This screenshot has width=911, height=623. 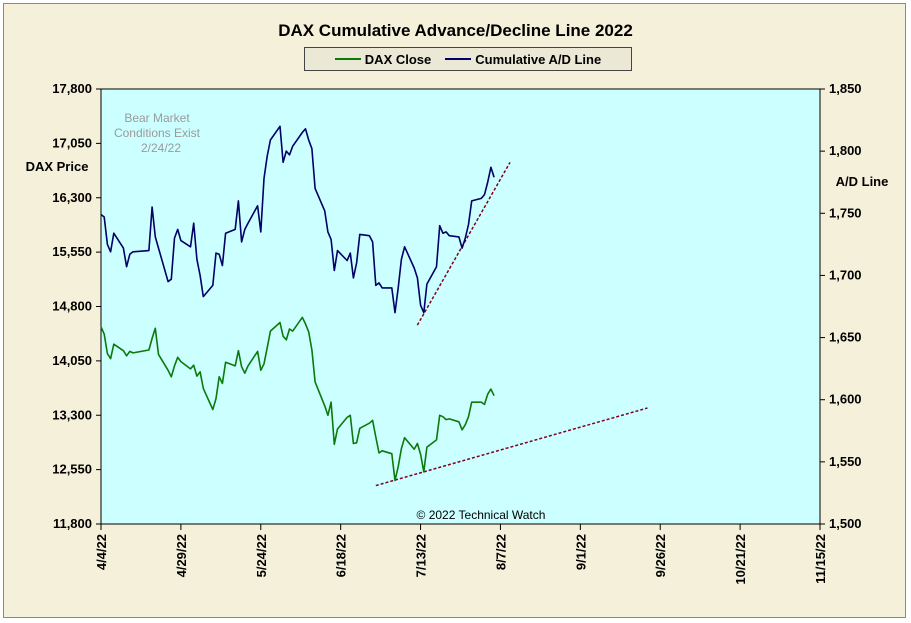 I want to click on y-right-tick-label: 1,700, so click(x=845, y=274).